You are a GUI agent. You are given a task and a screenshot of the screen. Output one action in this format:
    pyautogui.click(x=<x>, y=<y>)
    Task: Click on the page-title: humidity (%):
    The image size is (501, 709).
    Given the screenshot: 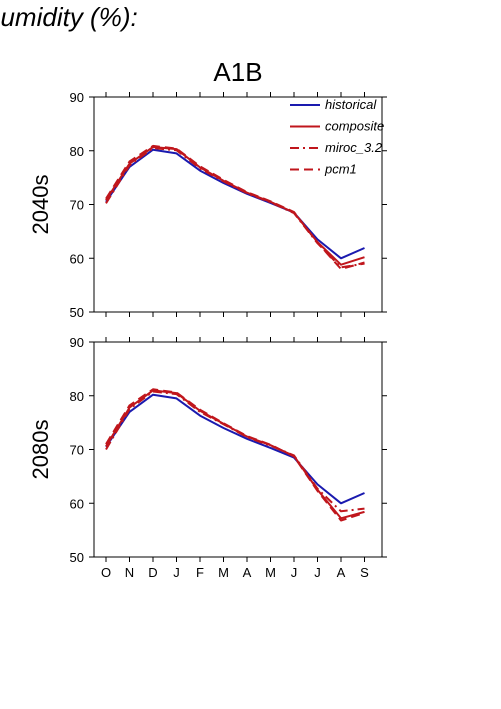 What is the action you would take?
    pyautogui.click(x=69, y=17)
    